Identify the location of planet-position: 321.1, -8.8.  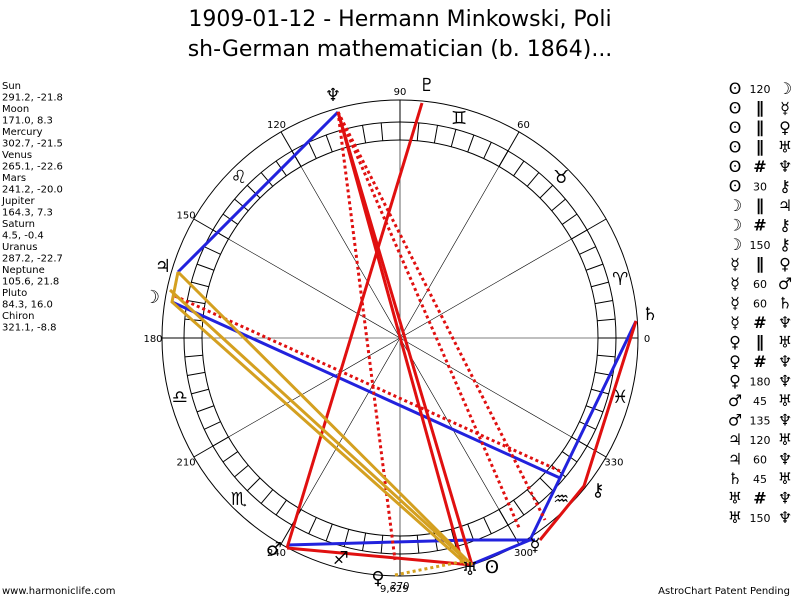
(29, 328).